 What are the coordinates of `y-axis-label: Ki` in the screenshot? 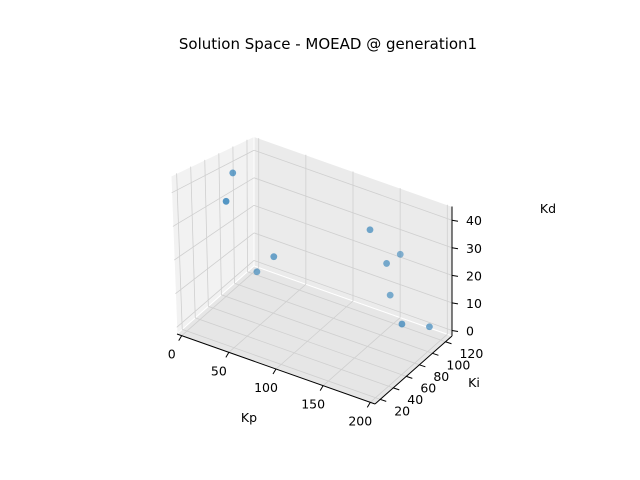 It's located at (474, 382).